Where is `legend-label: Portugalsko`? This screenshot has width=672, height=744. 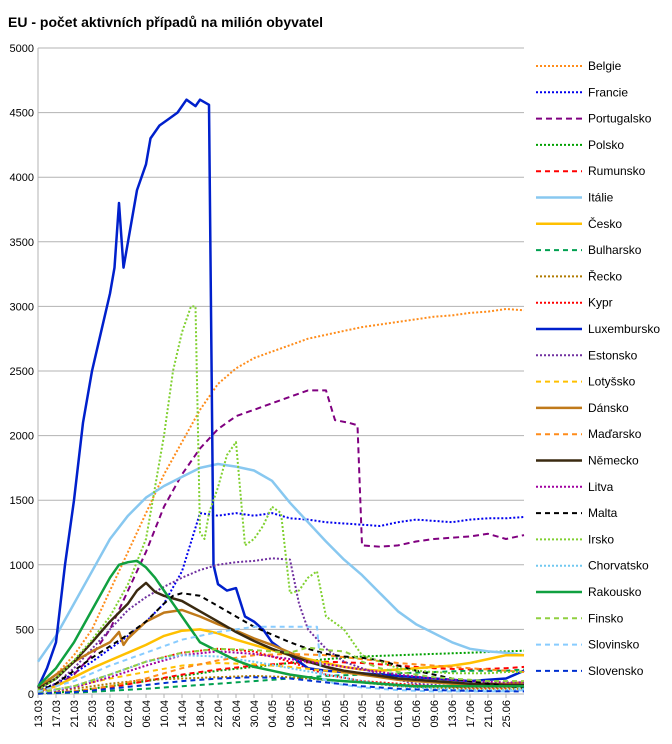 legend-label: Portugalsko is located at coordinates (620, 119).